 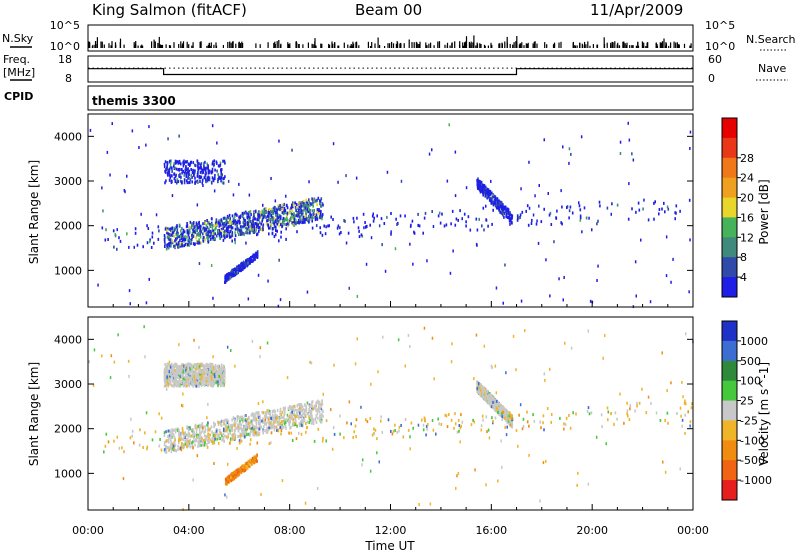 I want to click on noise-left-tick-bottom: 10^0, so click(x=65, y=46).